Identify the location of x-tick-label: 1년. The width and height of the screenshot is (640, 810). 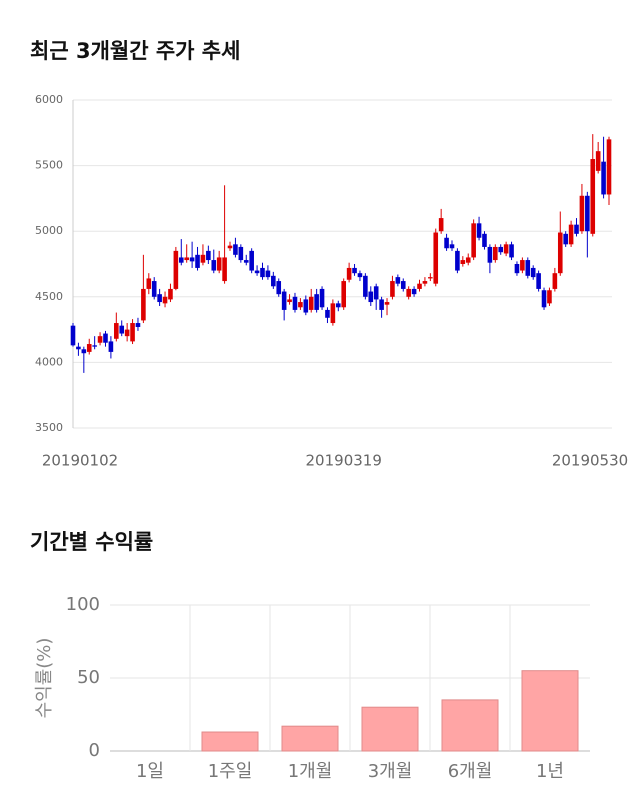
(550, 771).